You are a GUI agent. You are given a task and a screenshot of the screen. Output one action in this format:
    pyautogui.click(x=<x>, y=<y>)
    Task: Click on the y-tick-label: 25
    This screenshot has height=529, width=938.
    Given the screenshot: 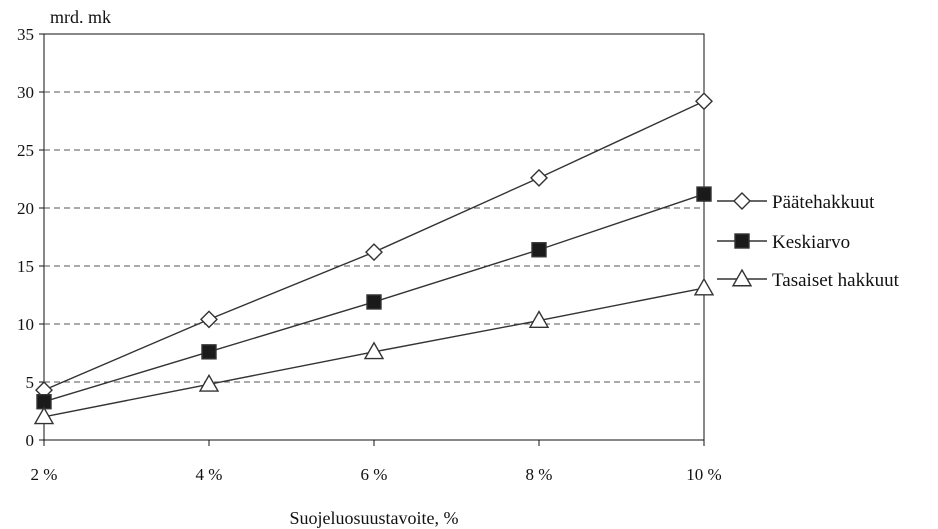 What is the action you would take?
    pyautogui.click(x=25, y=150)
    